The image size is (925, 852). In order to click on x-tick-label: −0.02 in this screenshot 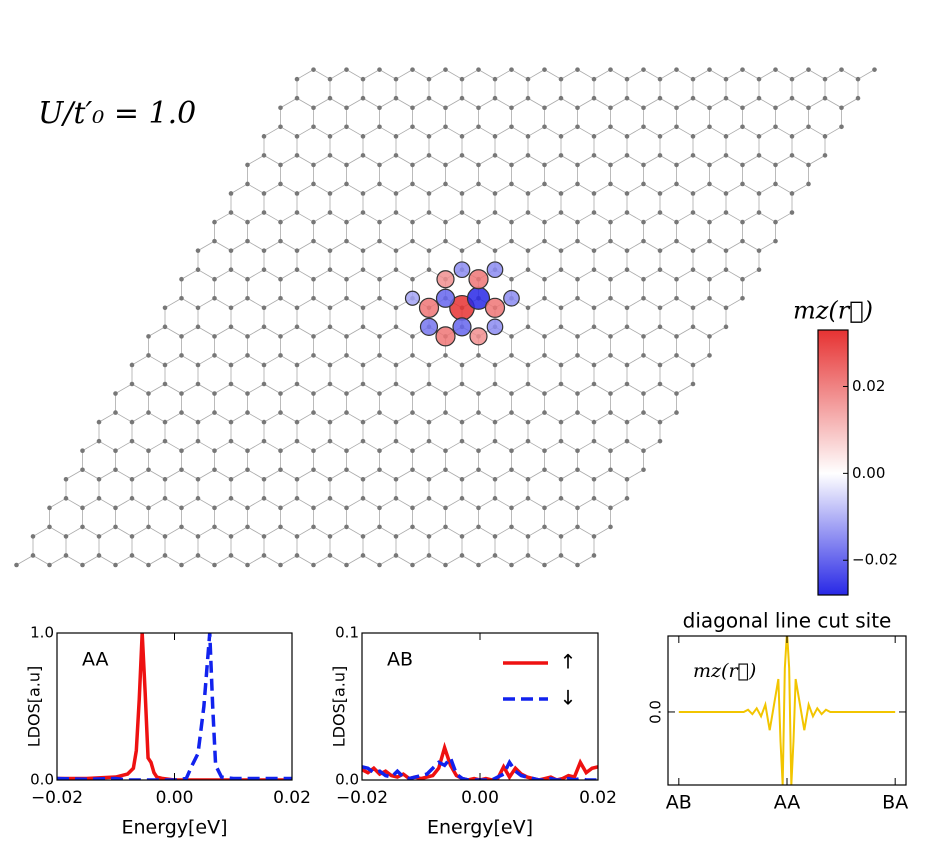, I will do `click(362, 798)`.